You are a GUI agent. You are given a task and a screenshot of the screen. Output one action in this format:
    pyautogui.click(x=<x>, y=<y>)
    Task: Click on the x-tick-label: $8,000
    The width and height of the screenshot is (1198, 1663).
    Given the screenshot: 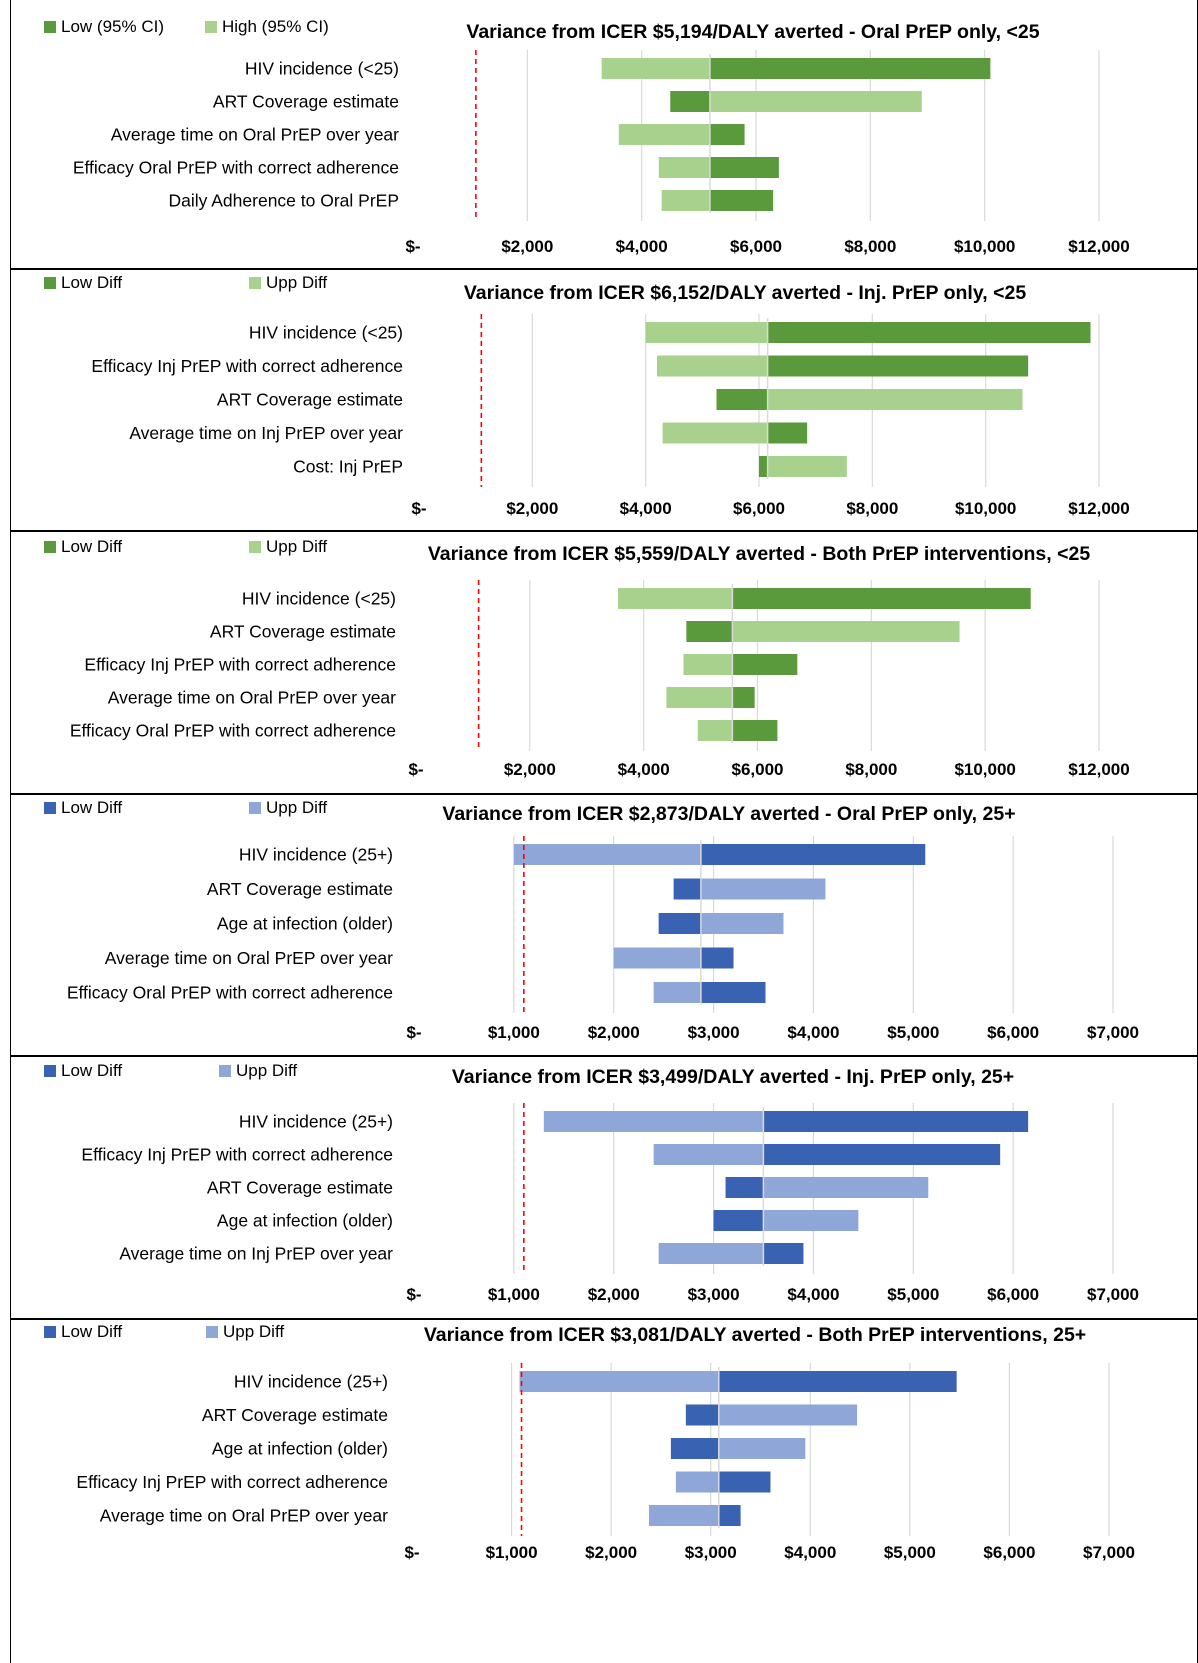 What is the action you would take?
    pyautogui.click(x=871, y=769)
    